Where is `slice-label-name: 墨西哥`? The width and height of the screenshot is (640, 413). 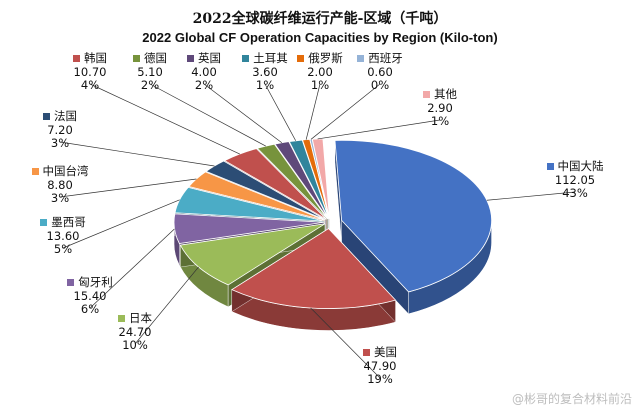 slice-label-name: 墨西哥 is located at coordinates (63, 222).